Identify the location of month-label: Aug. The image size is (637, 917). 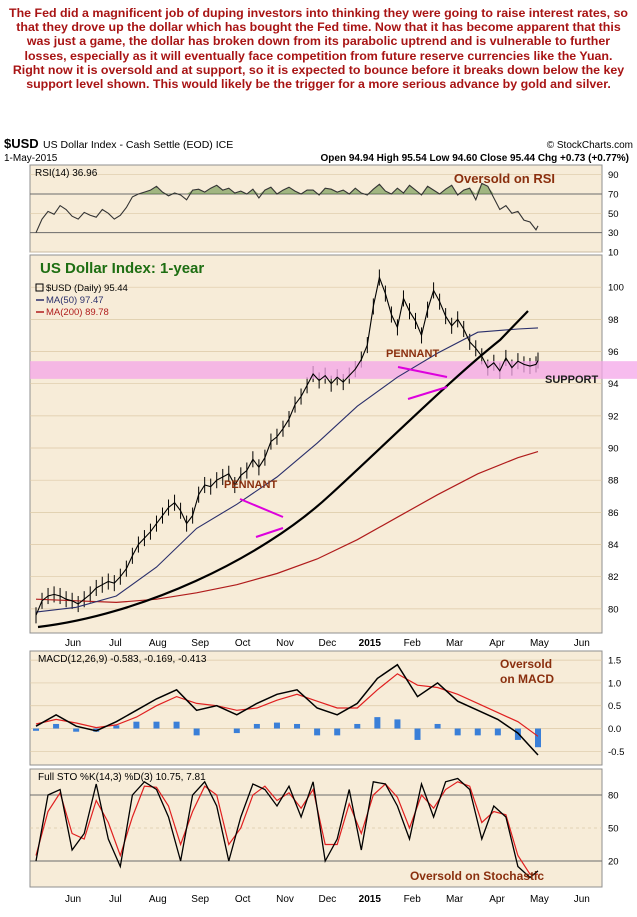
(158, 643).